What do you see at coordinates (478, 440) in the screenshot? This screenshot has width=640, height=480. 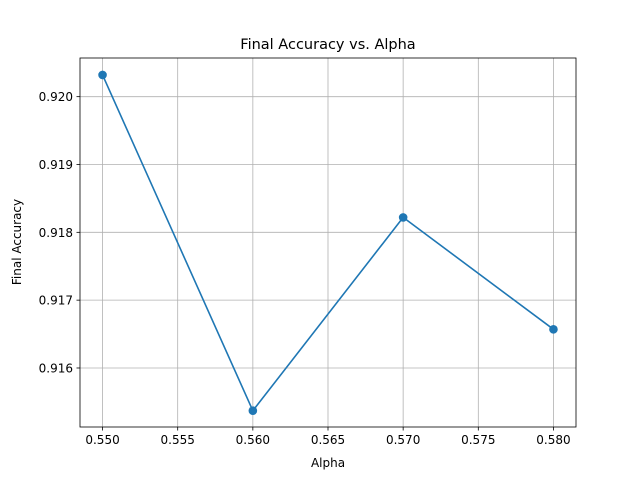 I see `x-tick-label: 0.575` at bounding box center [478, 440].